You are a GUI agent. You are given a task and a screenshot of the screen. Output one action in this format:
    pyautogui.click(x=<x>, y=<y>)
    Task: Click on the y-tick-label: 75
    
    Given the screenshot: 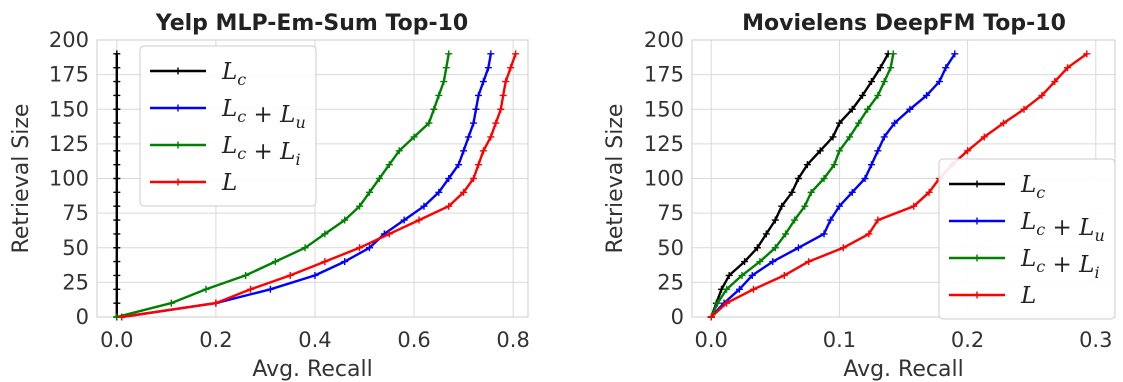 What is the action you would take?
    pyautogui.click(x=75, y=213)
    